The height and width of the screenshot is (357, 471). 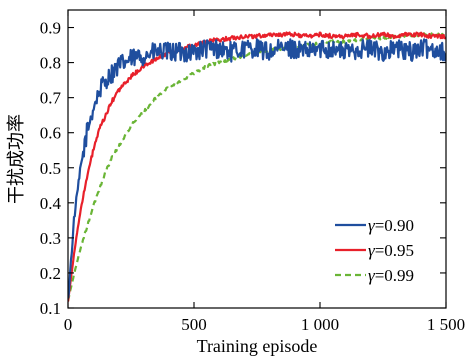 What do you see at coordinates (50, 238) in the screenshot?
I see `y-tick-label: 0.3` at bounding box center [50, 238].